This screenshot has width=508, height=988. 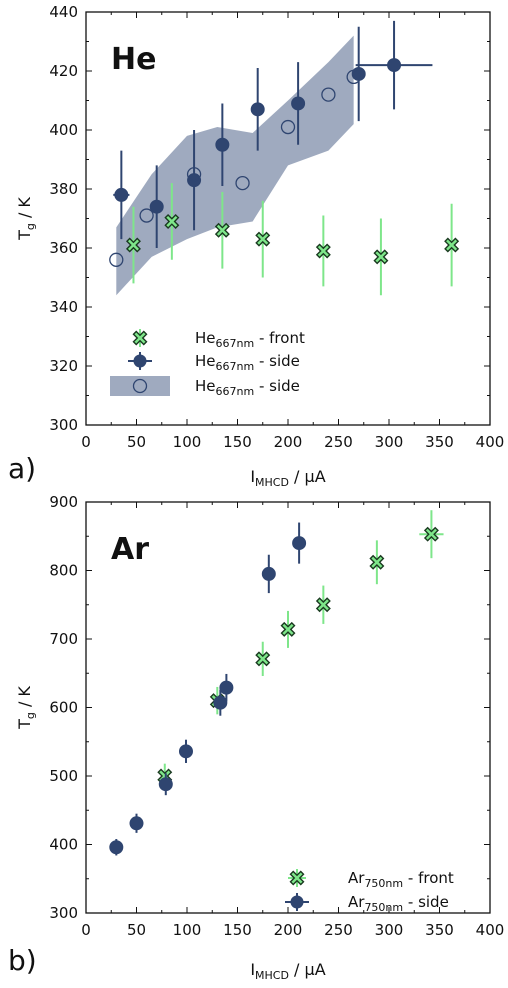 What do you see at coordinates (133, 59) in the screenshot?
I see `panel-title: He` at bounding box center [133, 59].